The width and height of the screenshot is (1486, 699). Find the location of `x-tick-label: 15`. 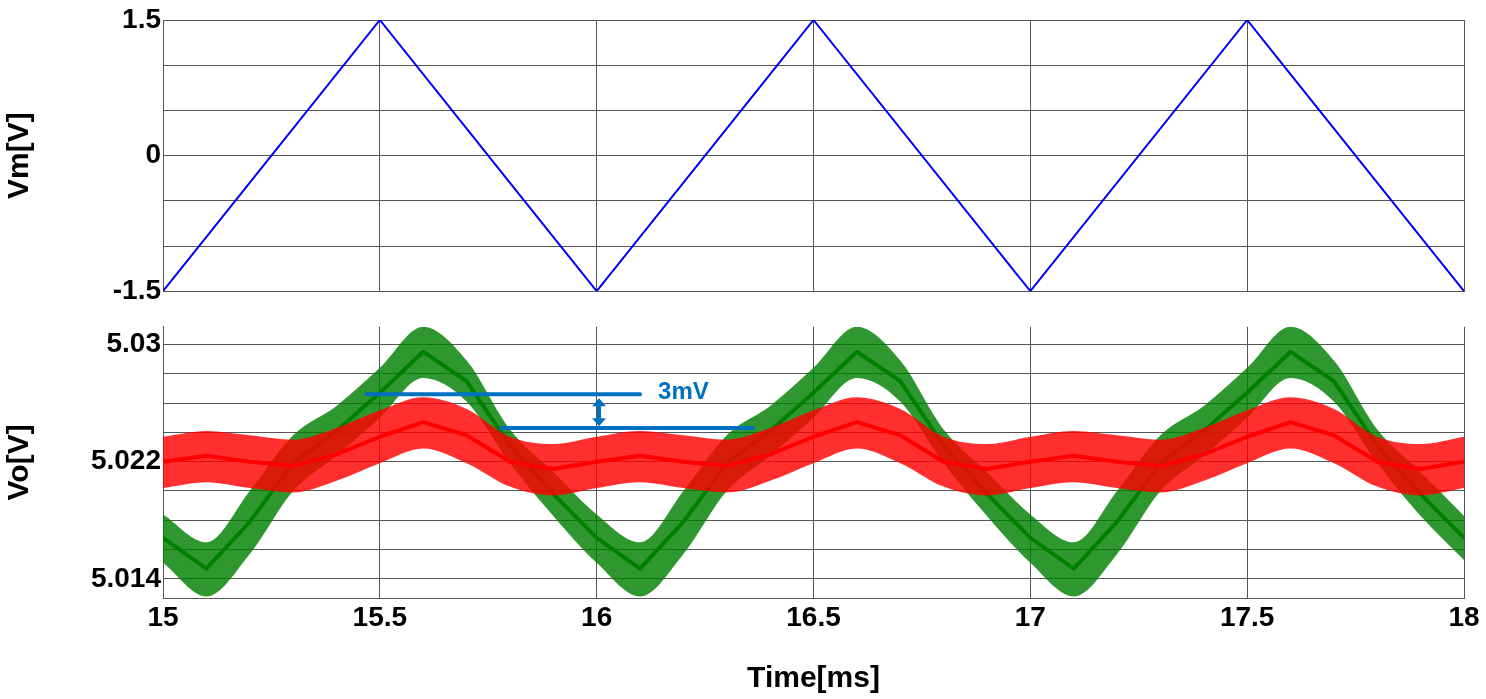

x-tick-label: 15 is located at coordinates (163, 616).